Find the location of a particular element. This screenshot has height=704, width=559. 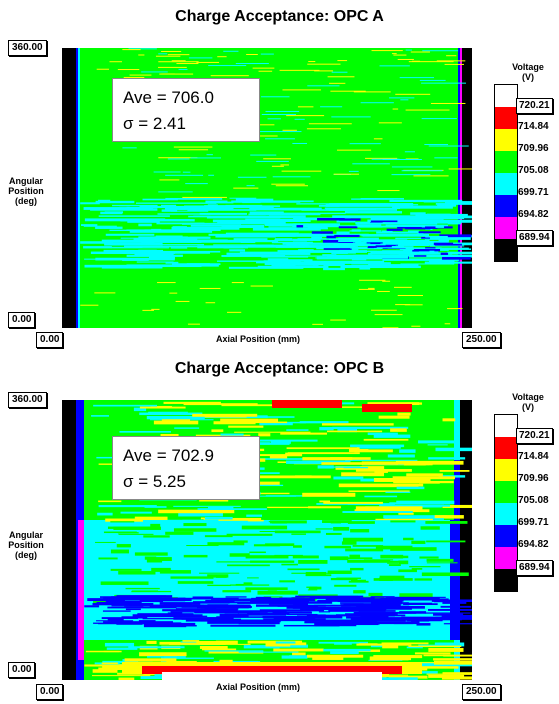

sigma-value: σ = 2.41 is located at coordinates (154, 123).